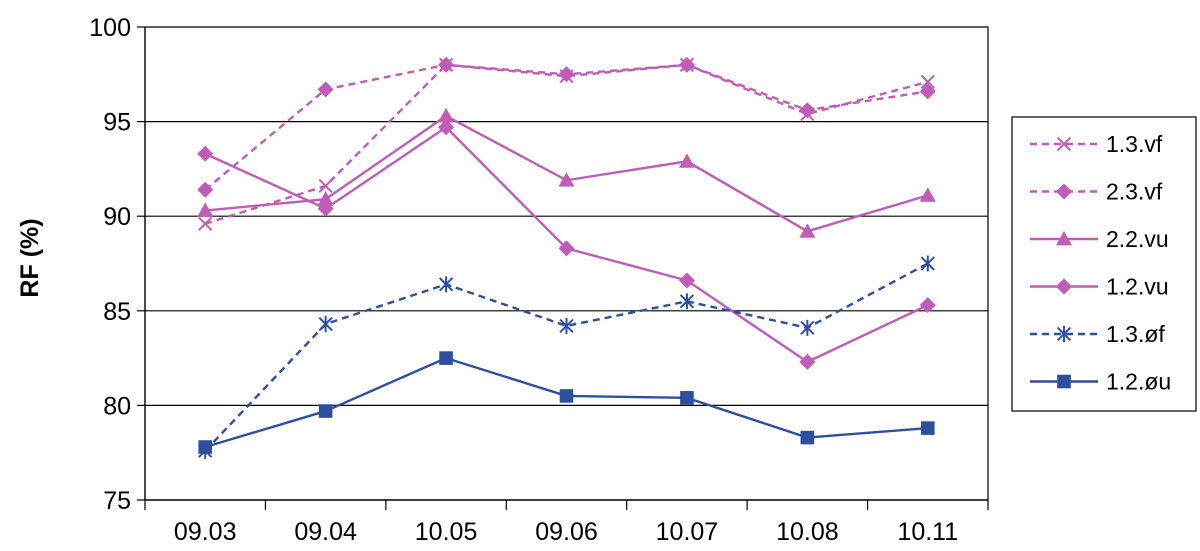 This screenshot has height=551, width=1200. I want to click on series-1.2.øu, so click(566, 402).